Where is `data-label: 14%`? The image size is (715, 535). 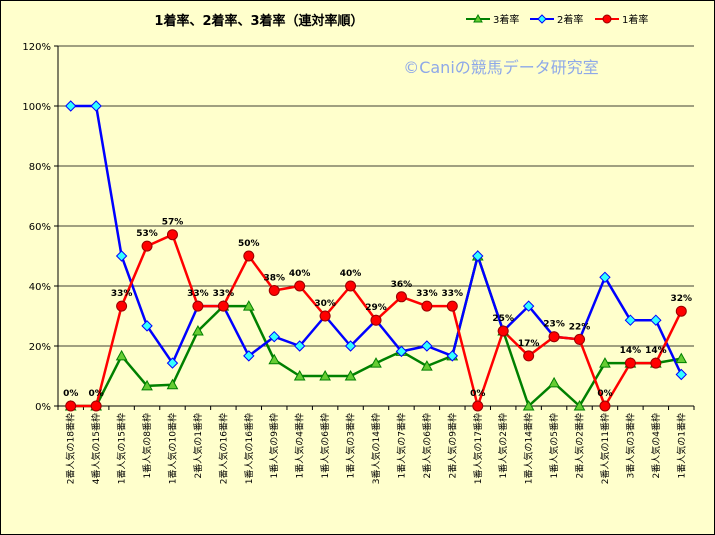
data-label: 14% is located at coordinates (631, 351).